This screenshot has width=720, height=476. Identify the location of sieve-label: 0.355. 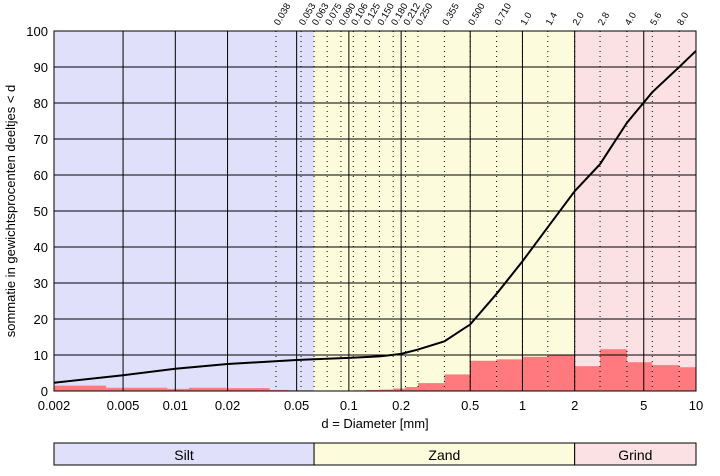
(450, 14).